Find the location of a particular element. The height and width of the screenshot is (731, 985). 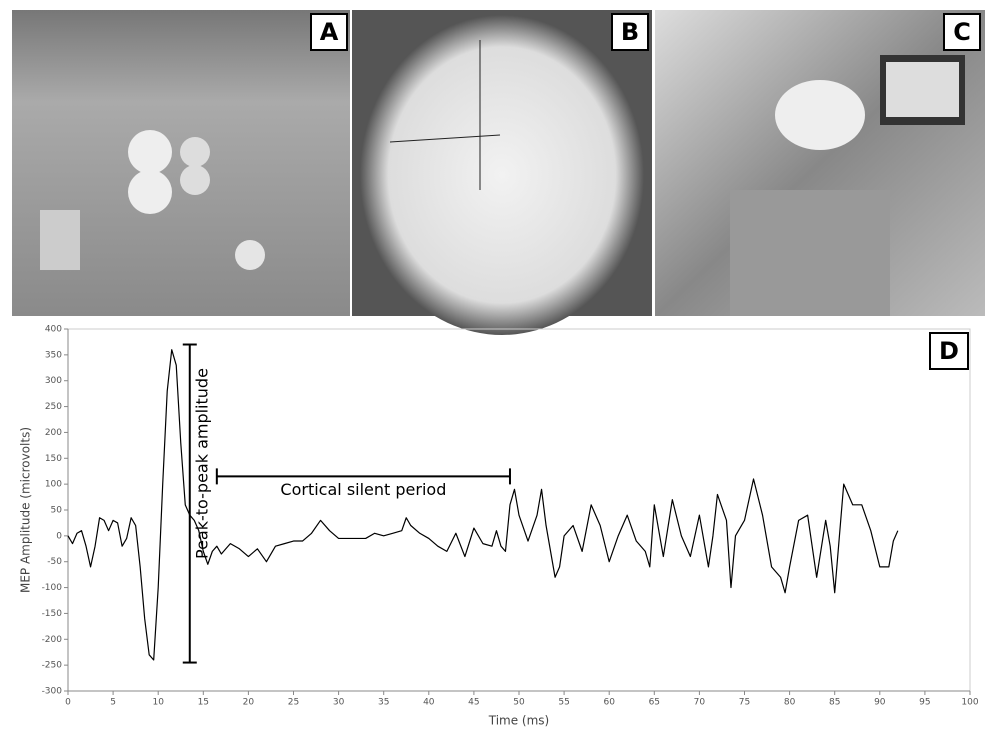

x-tick-label: 45 is located at coordinates (473, 703).